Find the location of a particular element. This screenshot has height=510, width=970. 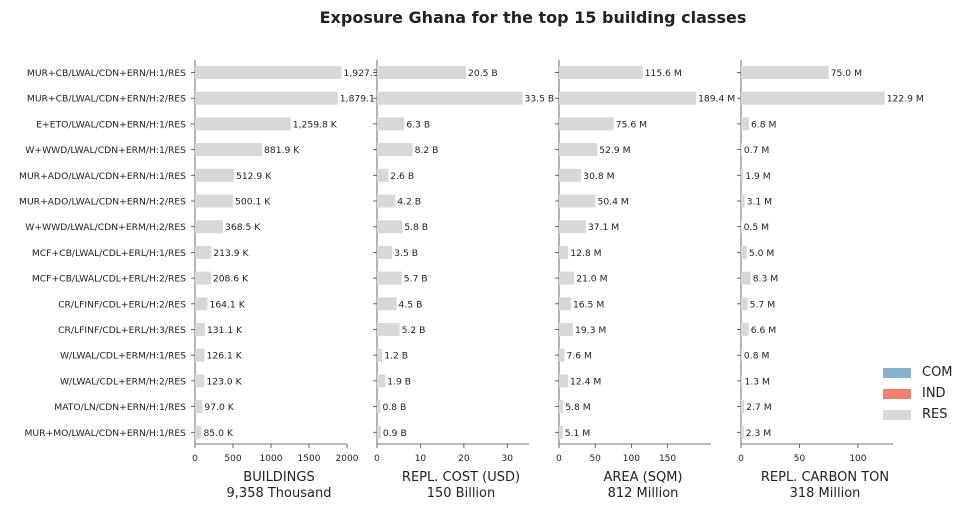

bar-value-label: 52.9 M is located at coordinates (614, 150).